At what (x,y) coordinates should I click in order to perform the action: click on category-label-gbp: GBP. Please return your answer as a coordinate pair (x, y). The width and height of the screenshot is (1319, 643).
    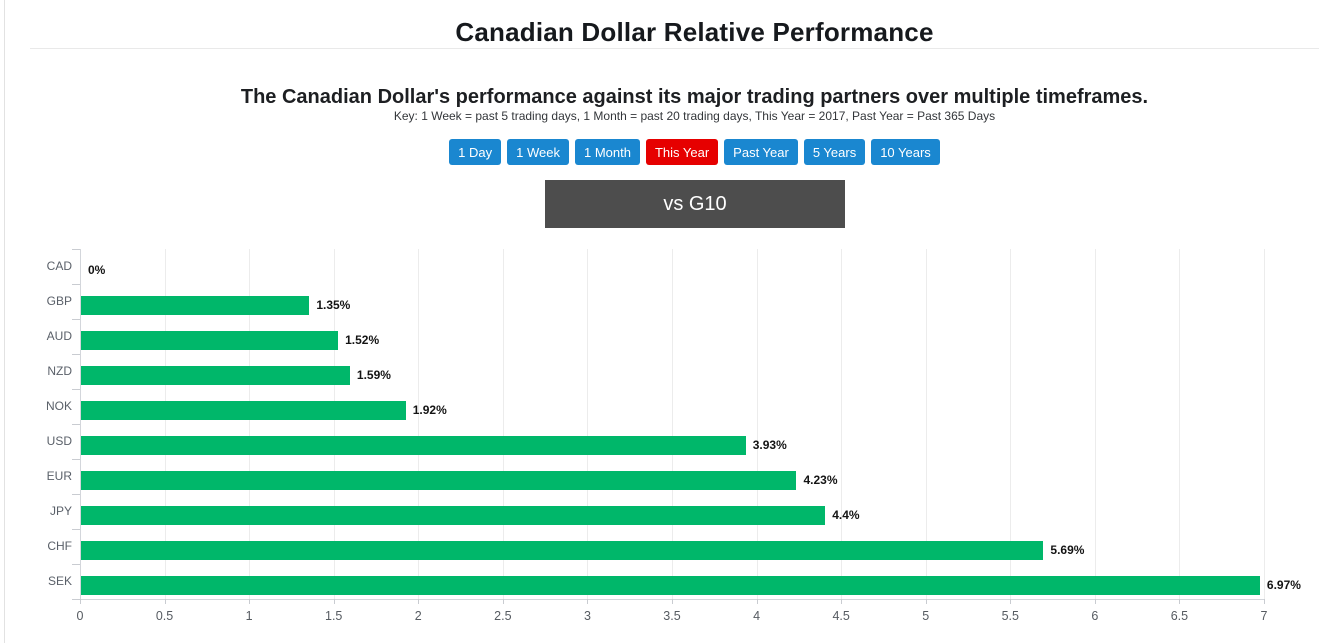
    Looking at the image, I should click on (59, 301).